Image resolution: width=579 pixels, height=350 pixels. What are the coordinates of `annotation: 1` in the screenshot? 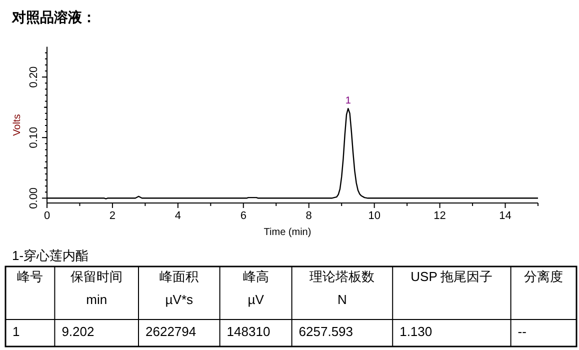 It's located at (348, 101).